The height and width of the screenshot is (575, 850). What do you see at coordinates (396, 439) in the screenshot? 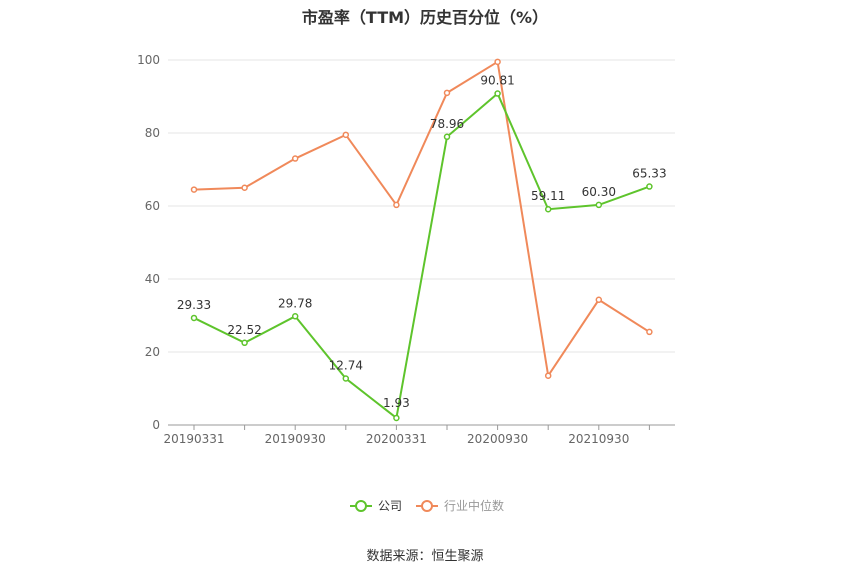
I see `x-tick-label: 20200331` at bounding box center [396, 439].